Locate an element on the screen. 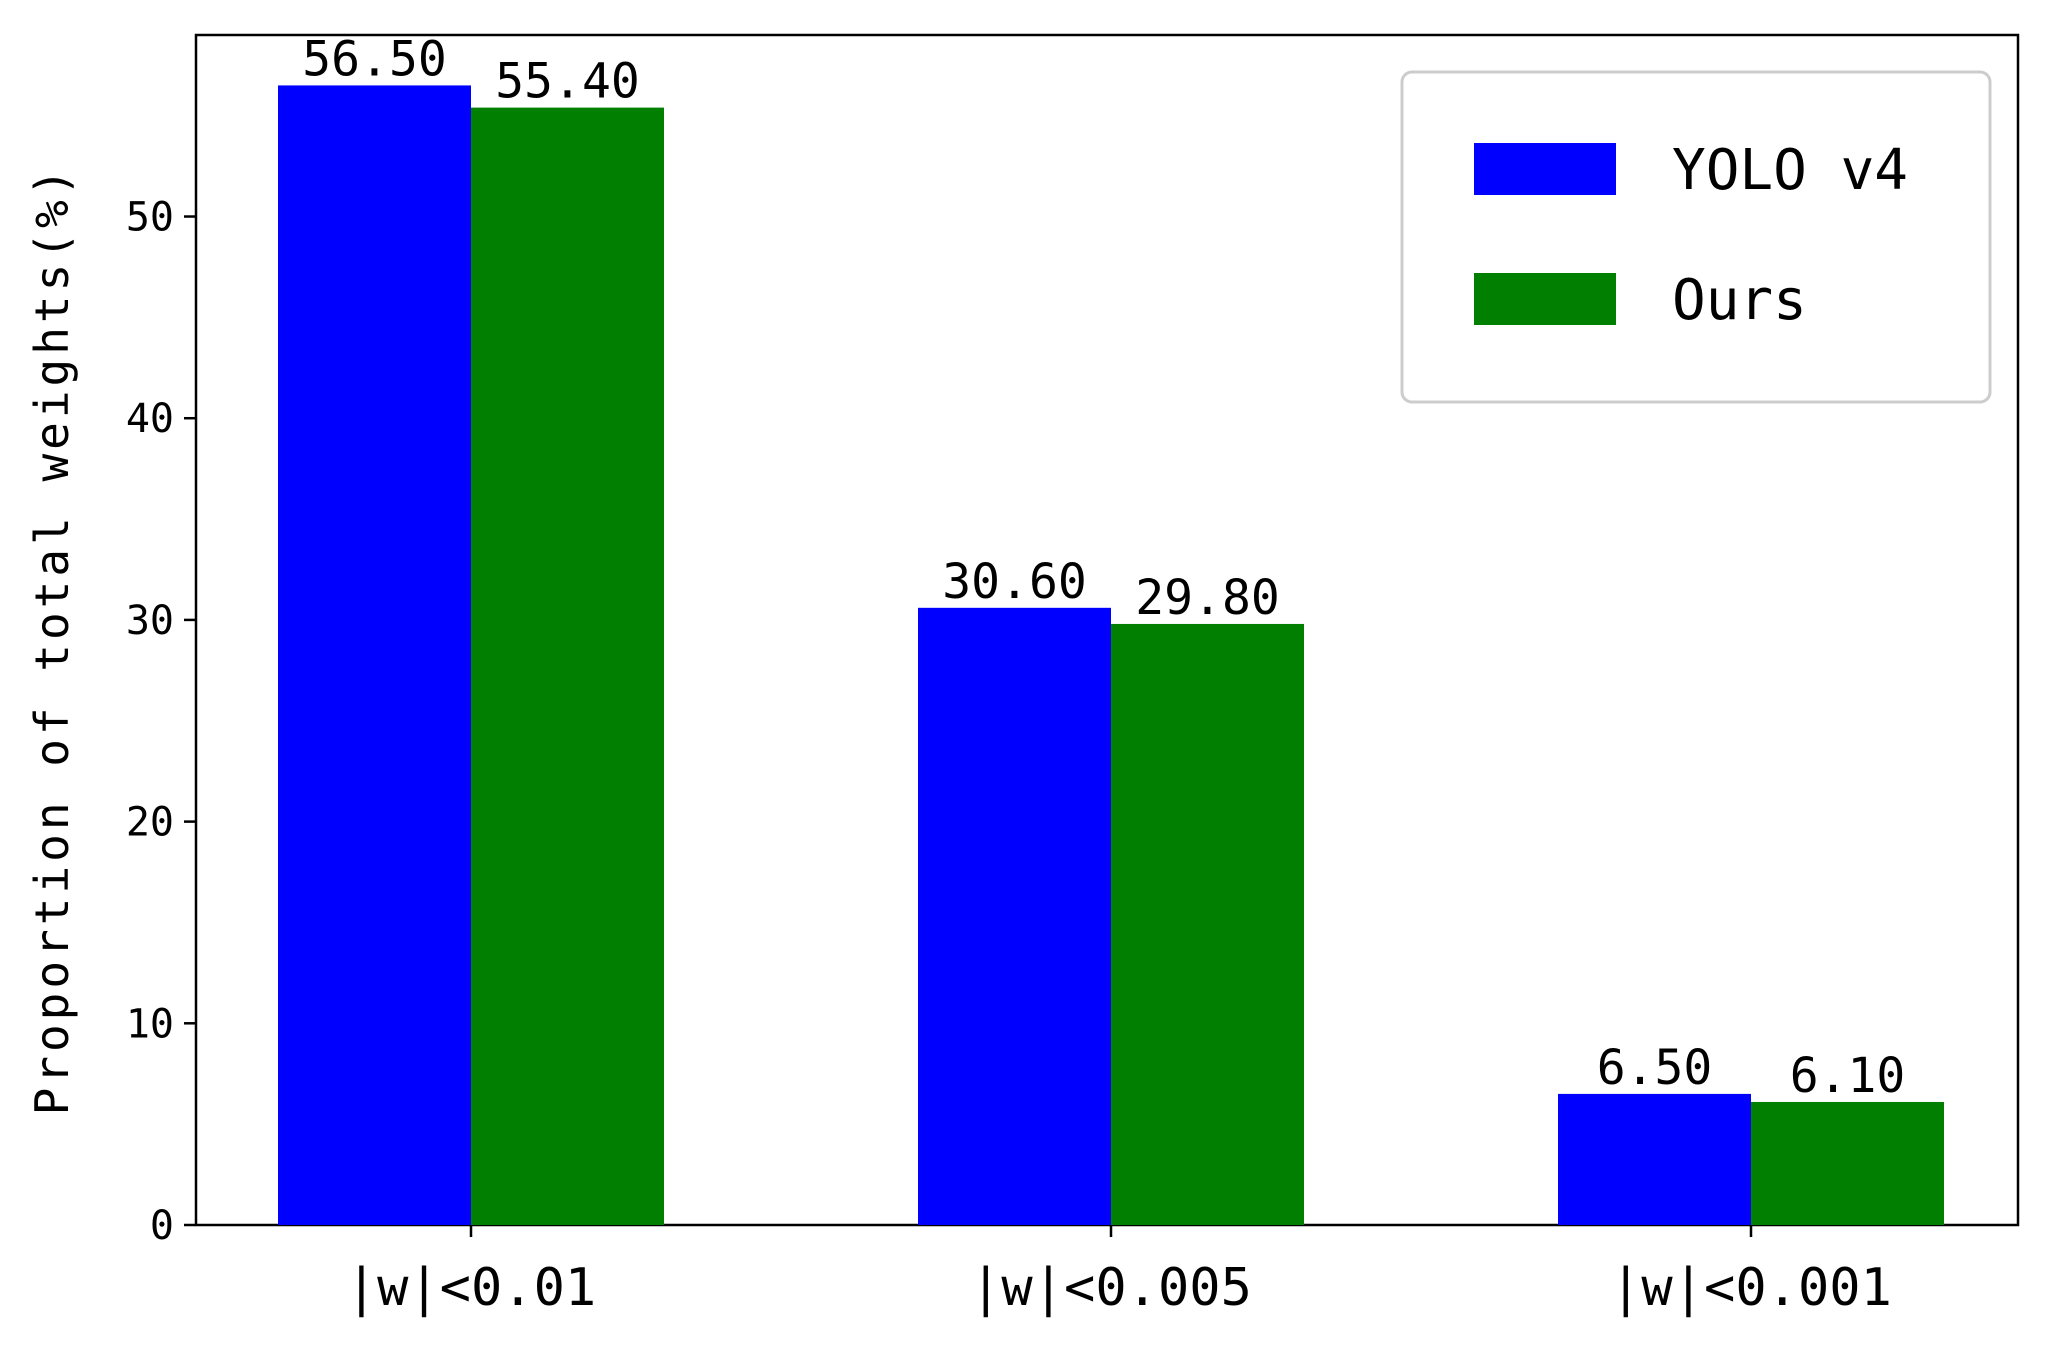 The width and height of the screenshot is (2047, 1349). y-tick-label: 10 is located at coordinates (150, 1024).